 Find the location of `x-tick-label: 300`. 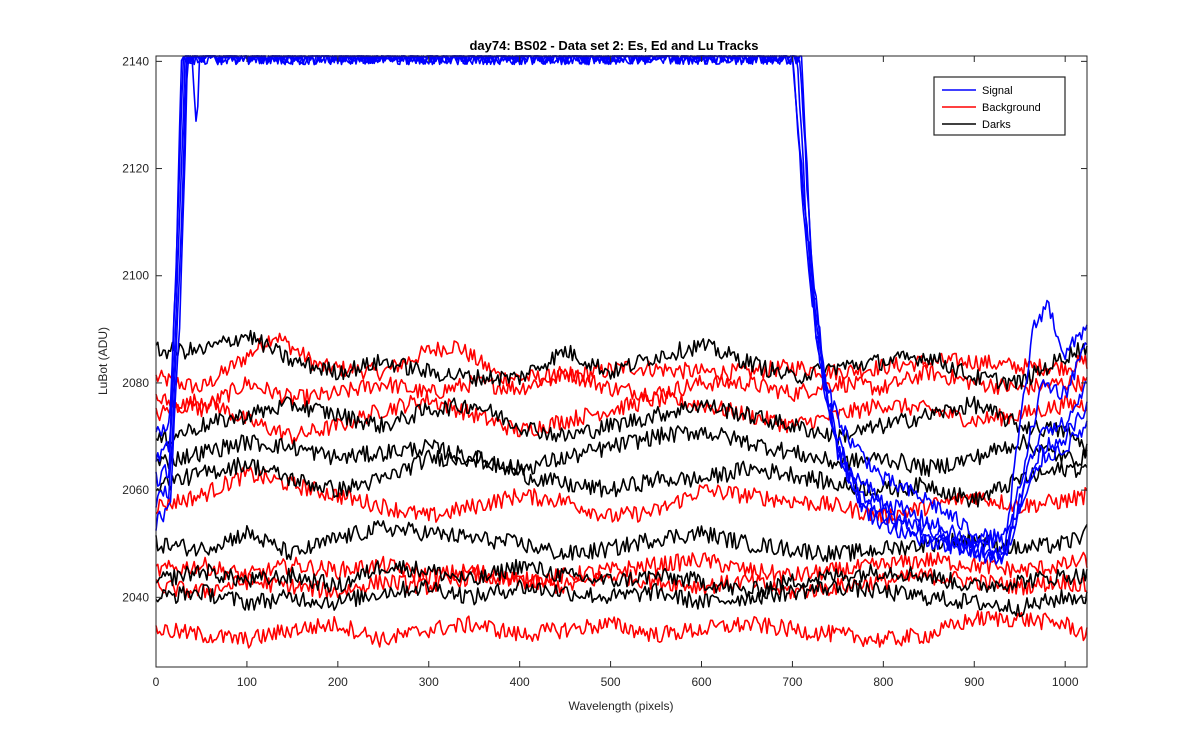

x-tick-label: 300 is located at coordinates (429, 682).